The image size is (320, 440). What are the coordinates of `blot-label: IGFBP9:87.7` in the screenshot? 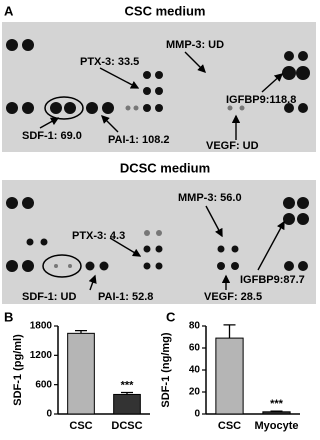 It's located at (272, 280).